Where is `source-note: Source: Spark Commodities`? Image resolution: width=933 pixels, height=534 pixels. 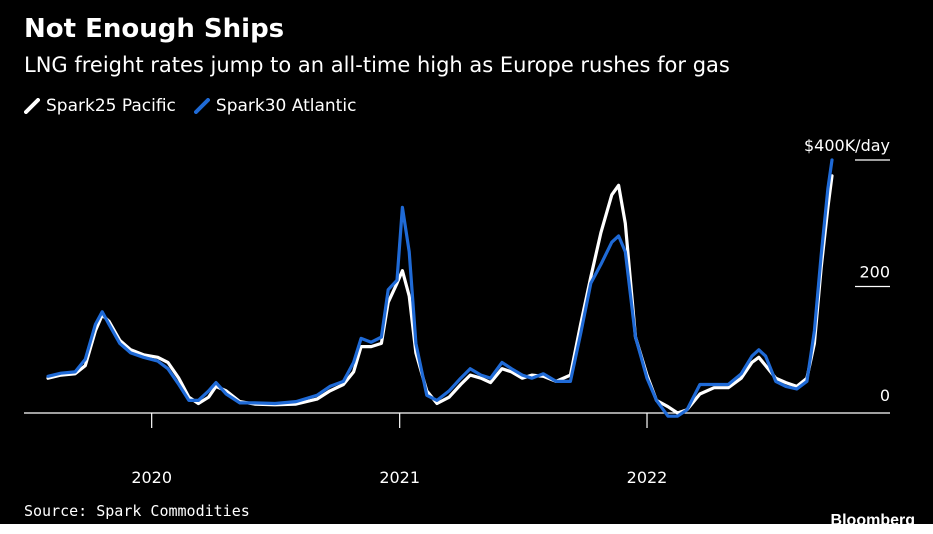
source-note: Source: Spark Commodities is located at coordinates (137, 511).